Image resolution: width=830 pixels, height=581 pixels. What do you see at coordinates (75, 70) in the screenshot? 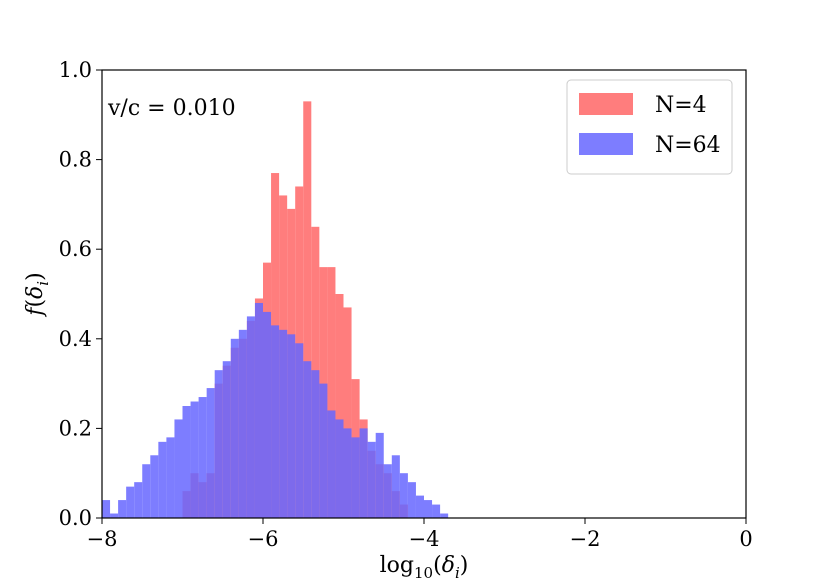
I see `y-tick-label: 1.0` at bounding box center [75, 70].